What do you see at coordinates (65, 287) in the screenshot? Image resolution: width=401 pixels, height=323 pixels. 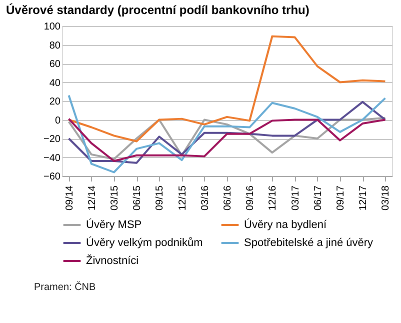 I see `text: Pramen: ČNB` at bounding box center [65, 287].